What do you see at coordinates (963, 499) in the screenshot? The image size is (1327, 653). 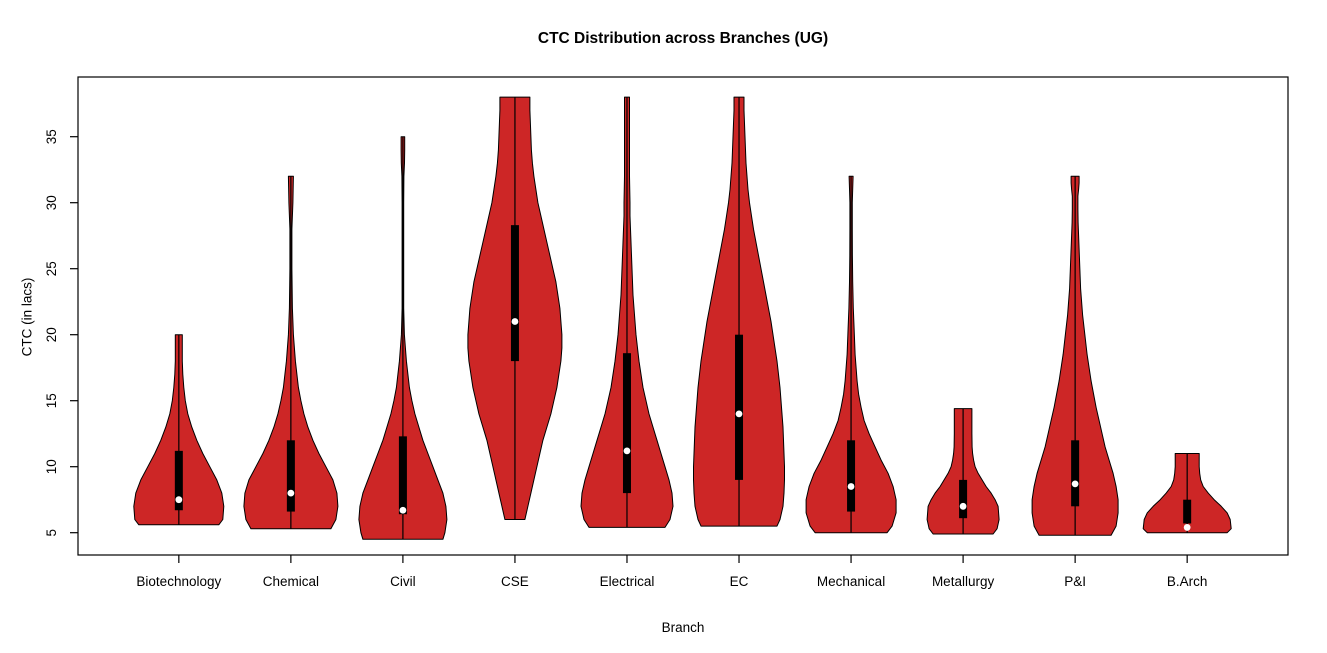 I see `violin-box-metallurgy` at bounding box center [963, 499].